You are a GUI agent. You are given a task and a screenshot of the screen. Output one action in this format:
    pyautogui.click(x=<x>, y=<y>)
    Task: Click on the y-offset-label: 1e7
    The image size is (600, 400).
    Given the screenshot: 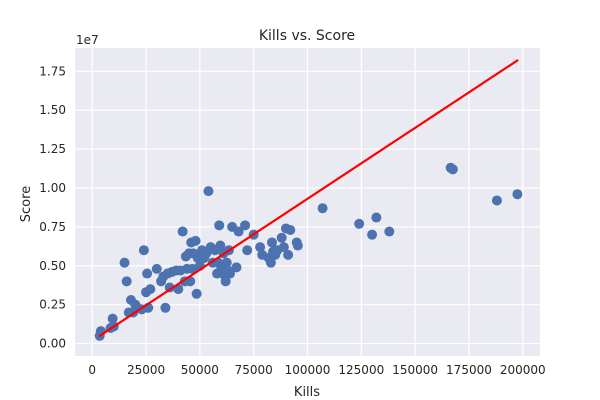 What is the action you would take?
    pyautogui.click(x=87, y=40)
    